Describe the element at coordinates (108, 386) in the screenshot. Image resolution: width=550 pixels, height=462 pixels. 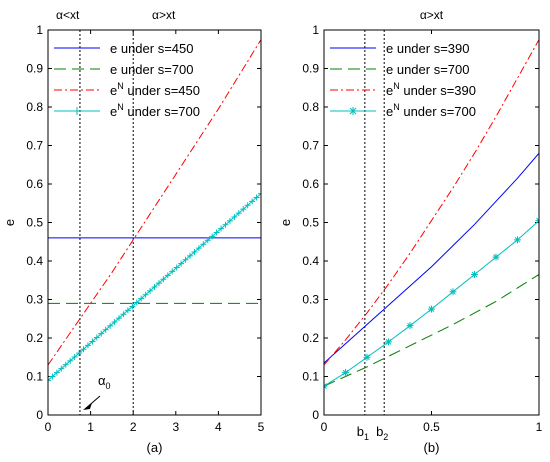
I see `annotation-sub: 0` at that location.